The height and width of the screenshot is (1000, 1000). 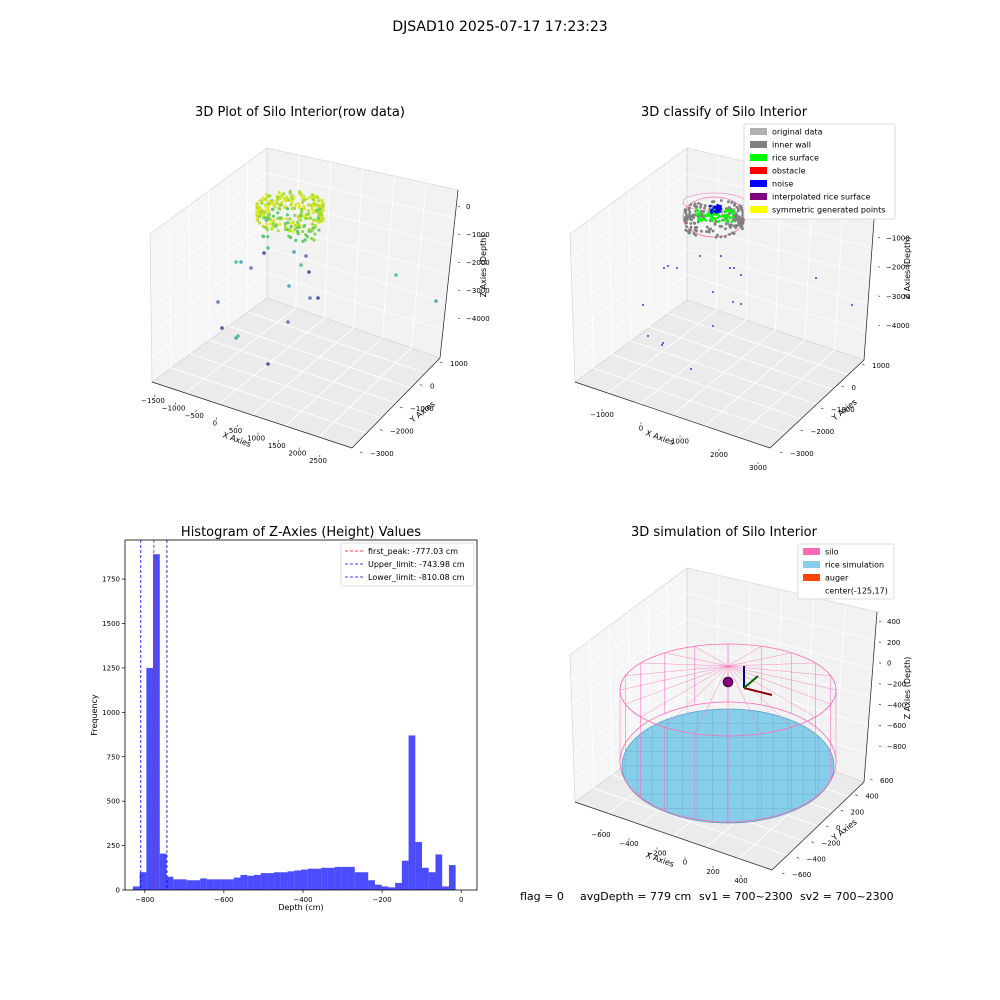 I want to click on axis-arrow-y, so click(x=751, y=682).